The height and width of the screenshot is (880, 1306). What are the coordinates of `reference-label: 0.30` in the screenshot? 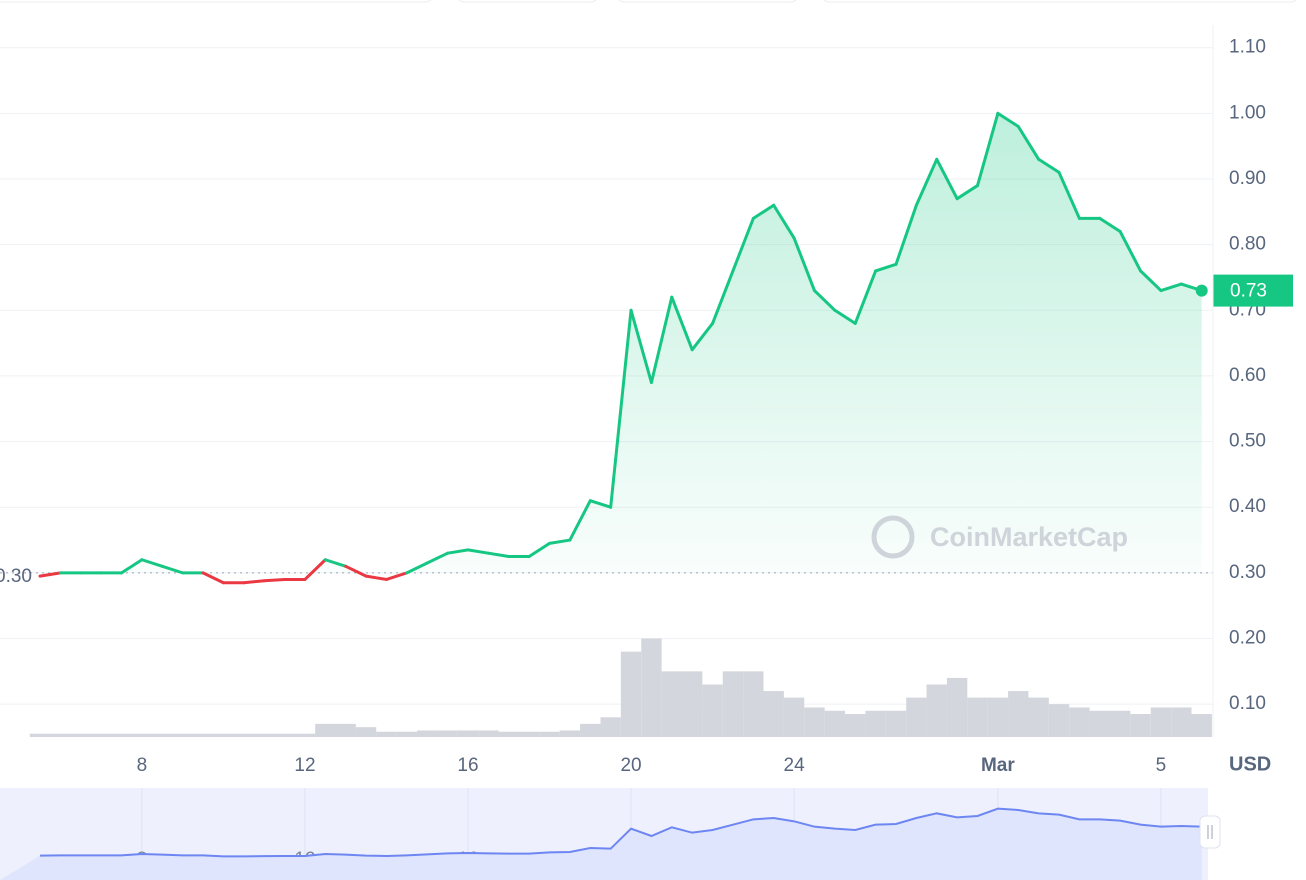 It's located at (16, 576).